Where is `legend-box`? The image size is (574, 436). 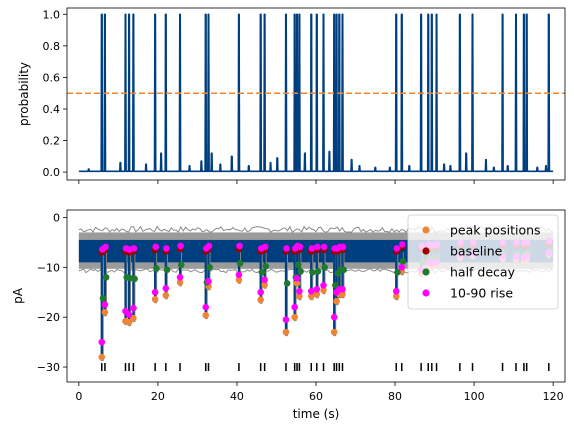
legend-box is located at coordinates (483, 262).